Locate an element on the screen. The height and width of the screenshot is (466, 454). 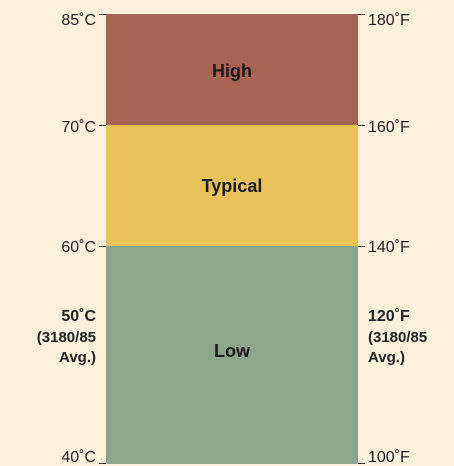
label-140f: 140˚F is located at coordinates (389, 247).